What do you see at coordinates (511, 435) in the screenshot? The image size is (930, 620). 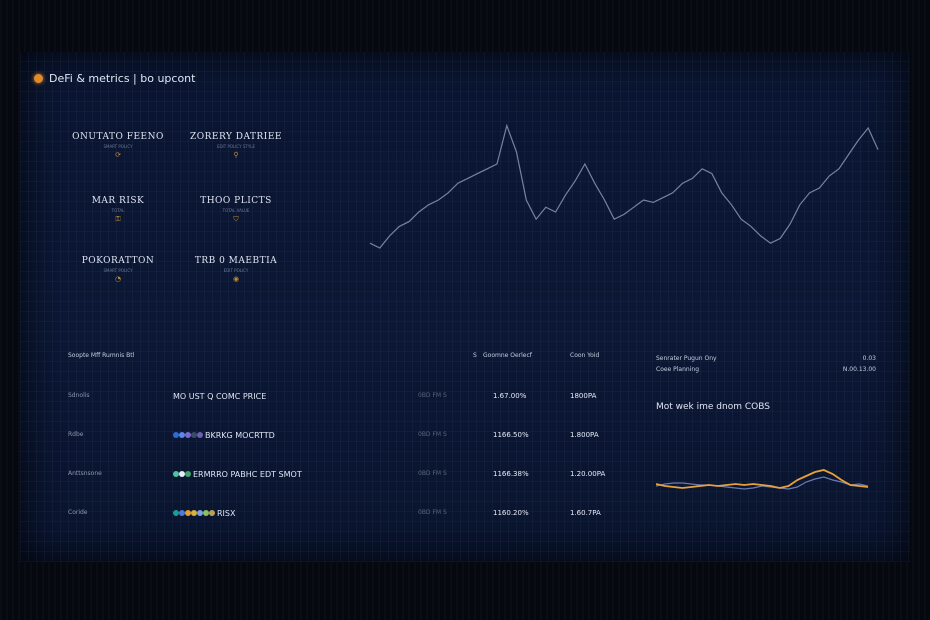 I see `row-change: 1166.50%` at bounding box center [511, 435].